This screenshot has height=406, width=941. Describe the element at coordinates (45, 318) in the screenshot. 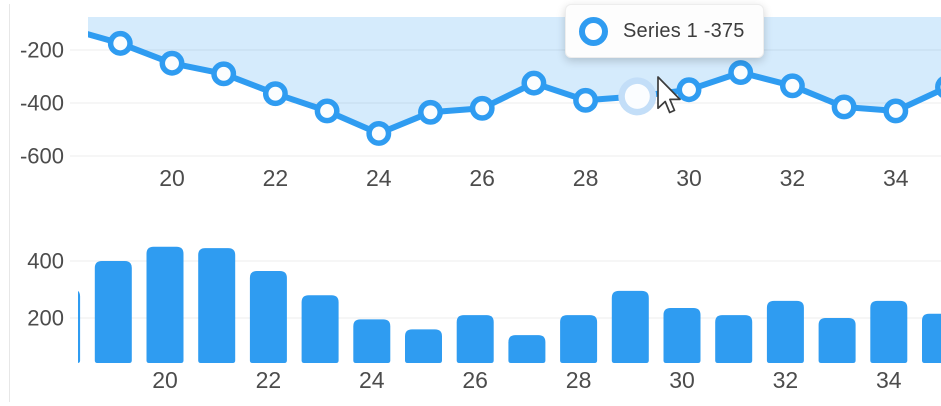

I see `y-axis-tick-label: 200` at that location.